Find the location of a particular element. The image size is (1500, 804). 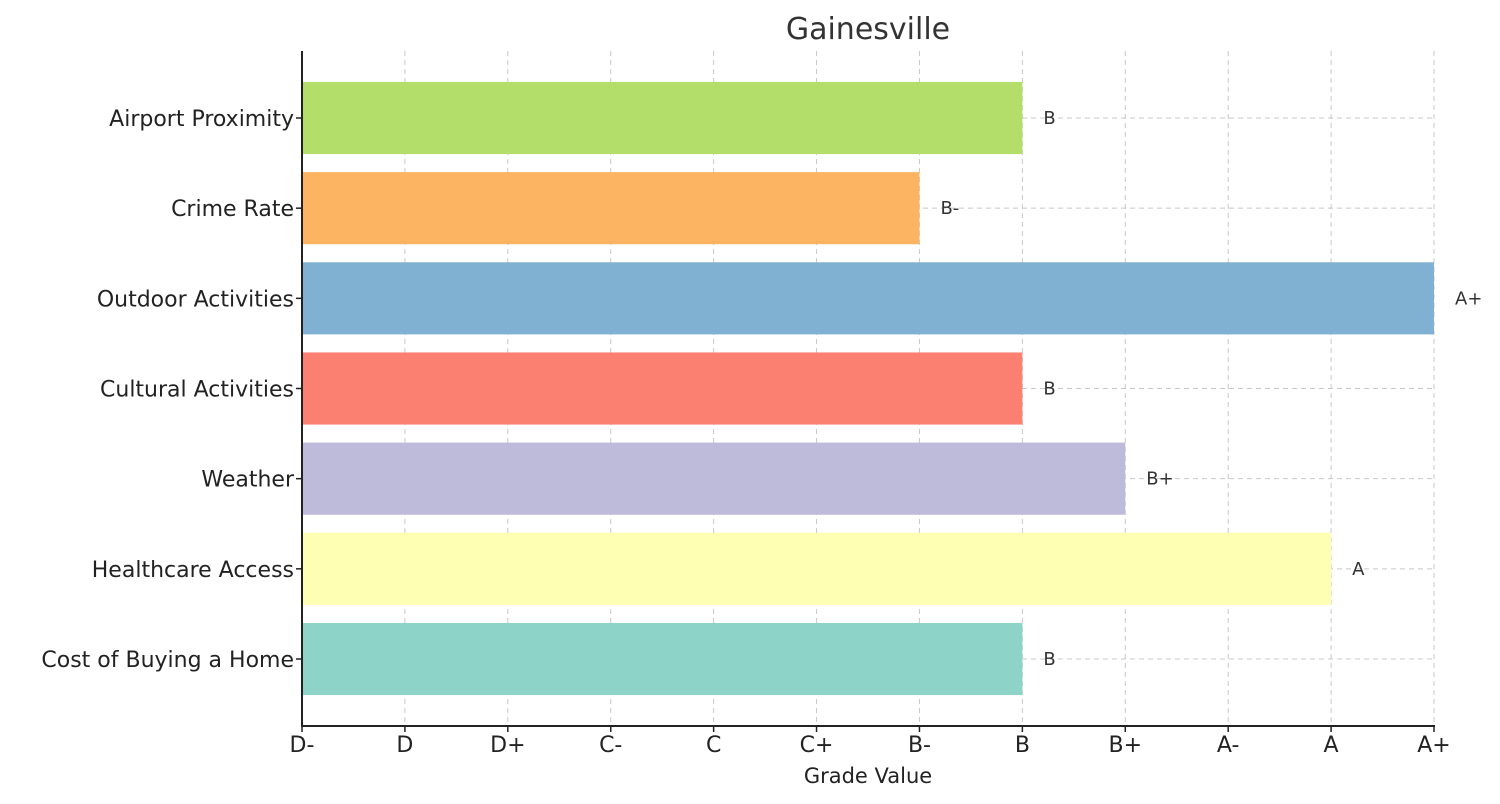

y-tick-label: Healthcare Access is located at coordinates (193, 570).